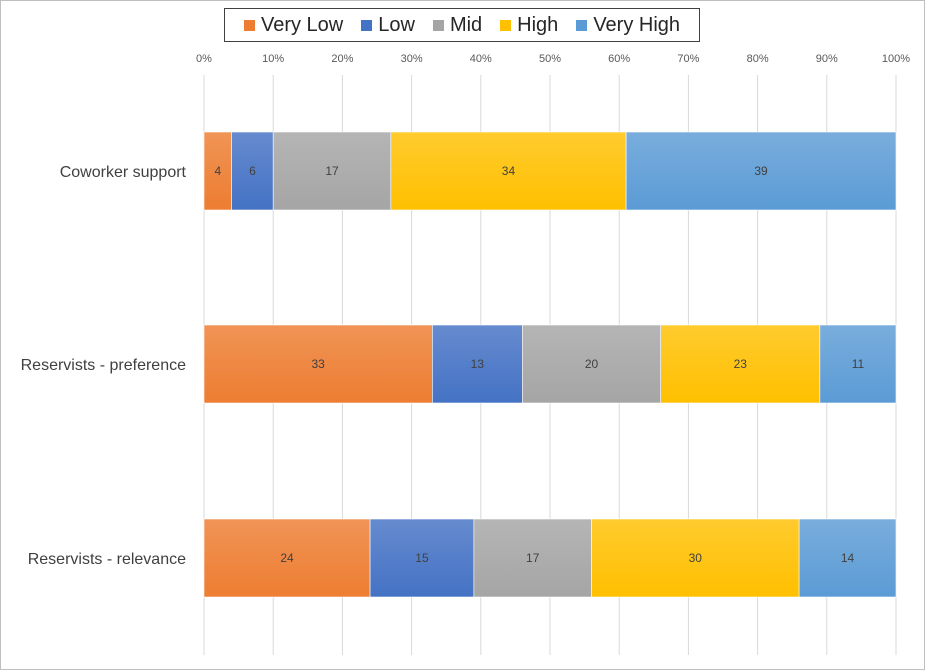 This screenshot has width=925, height=670. I want to click on x-tick-label: 0%, so click(204, 59).